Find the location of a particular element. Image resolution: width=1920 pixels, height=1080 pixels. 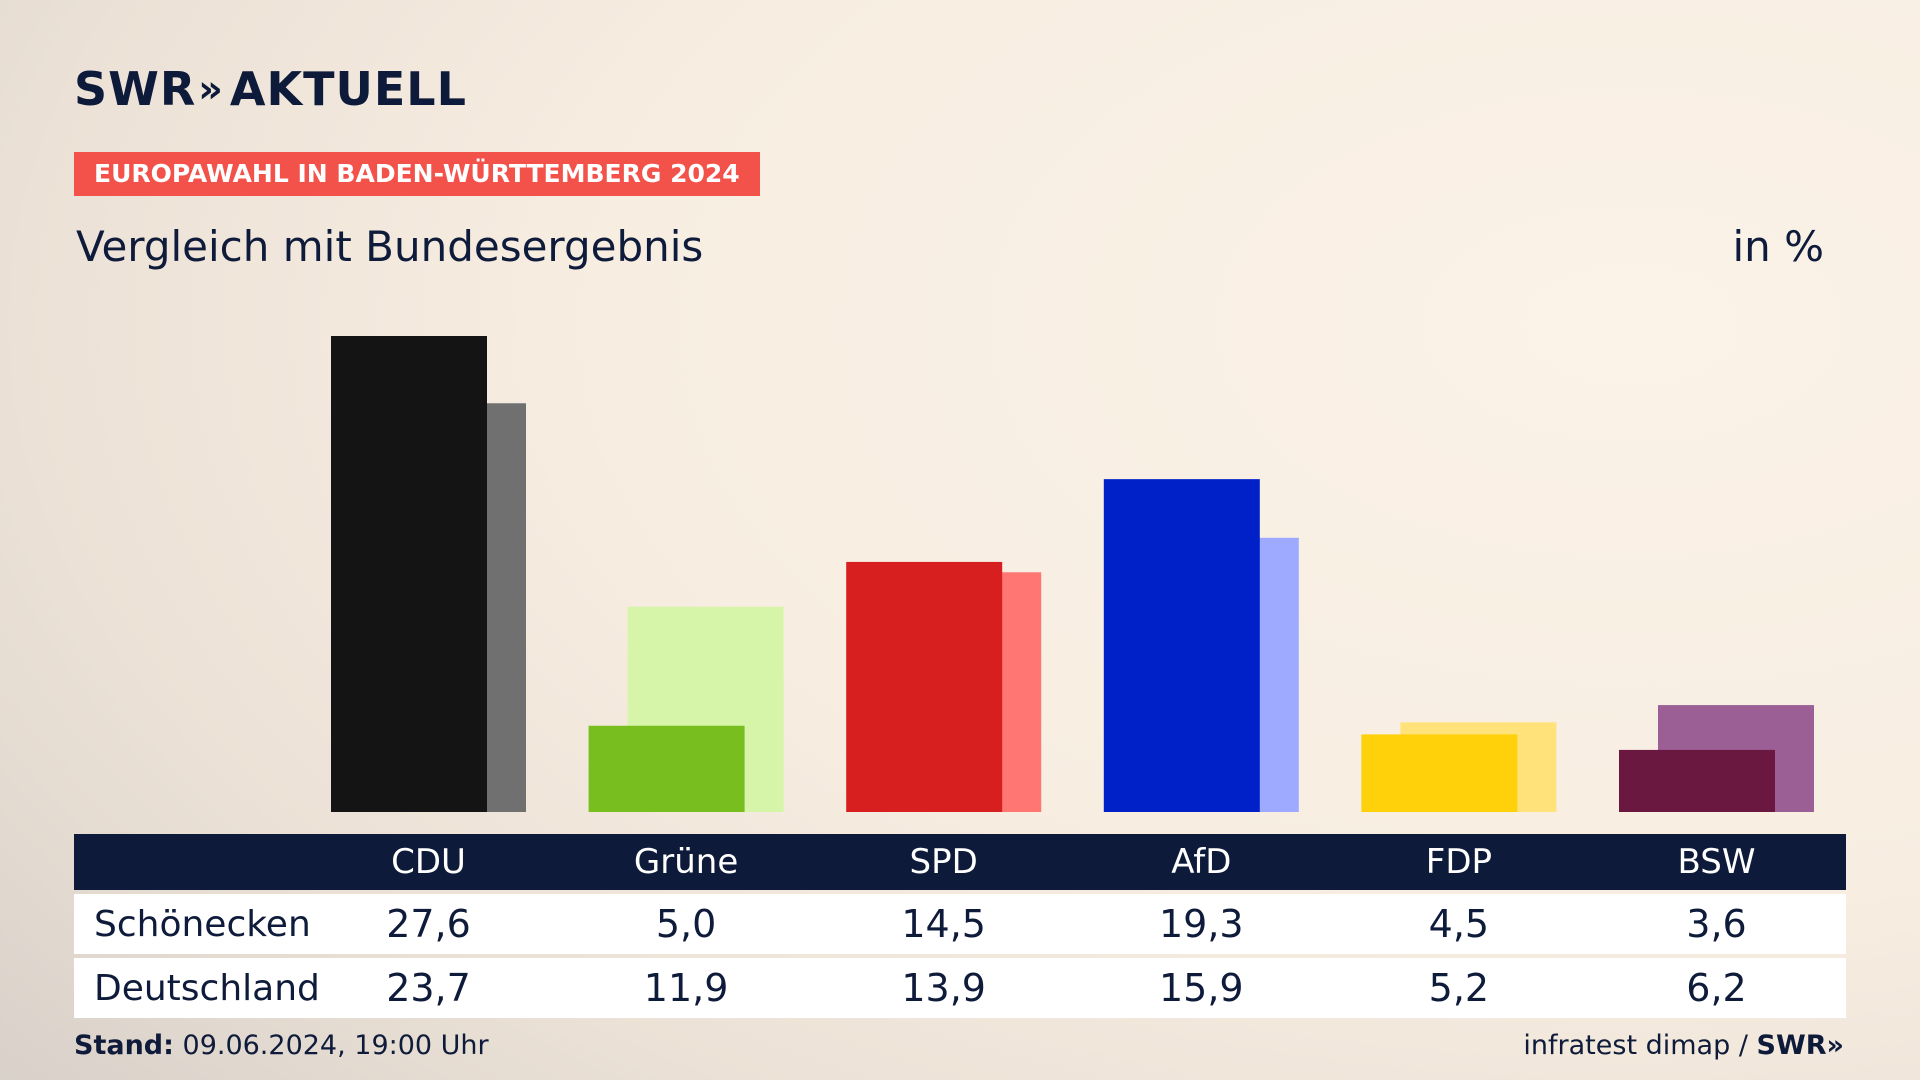

table-cell: 6,2 is located at coordinates (1716, 988).